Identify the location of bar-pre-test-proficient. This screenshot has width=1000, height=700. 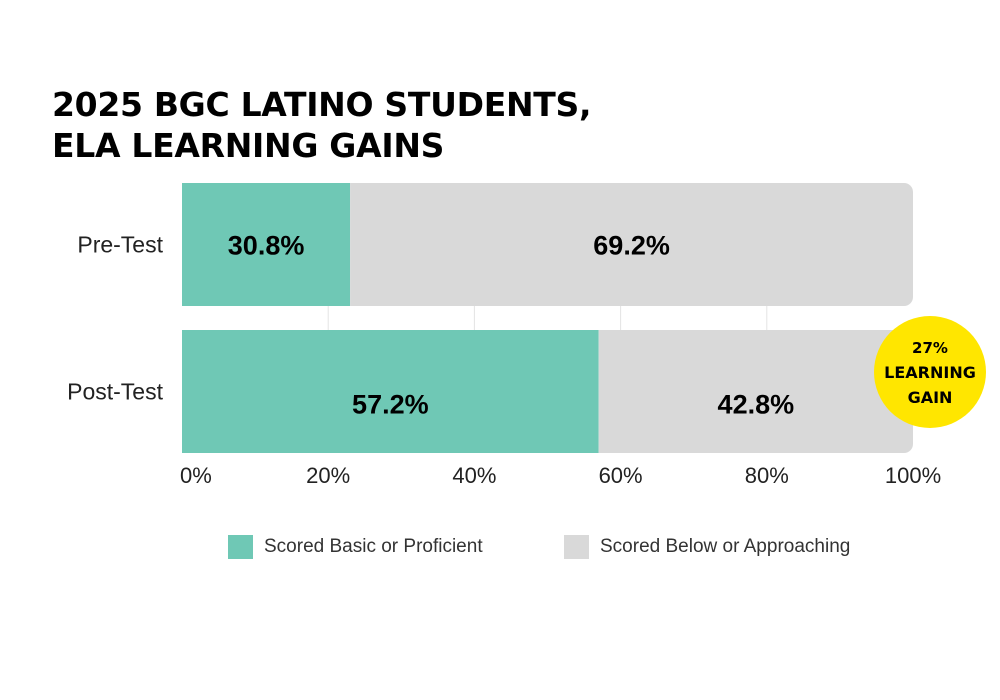
(266, 244).